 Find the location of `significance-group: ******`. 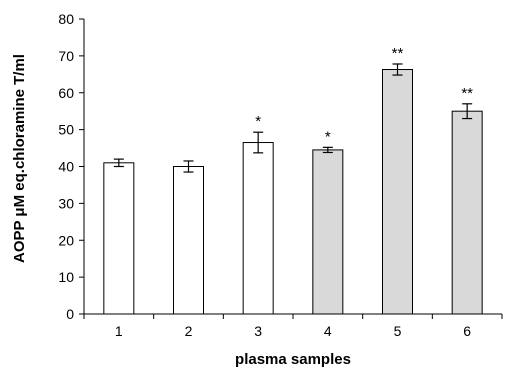

significance-group: ****** is located at coordinates (364, 95).